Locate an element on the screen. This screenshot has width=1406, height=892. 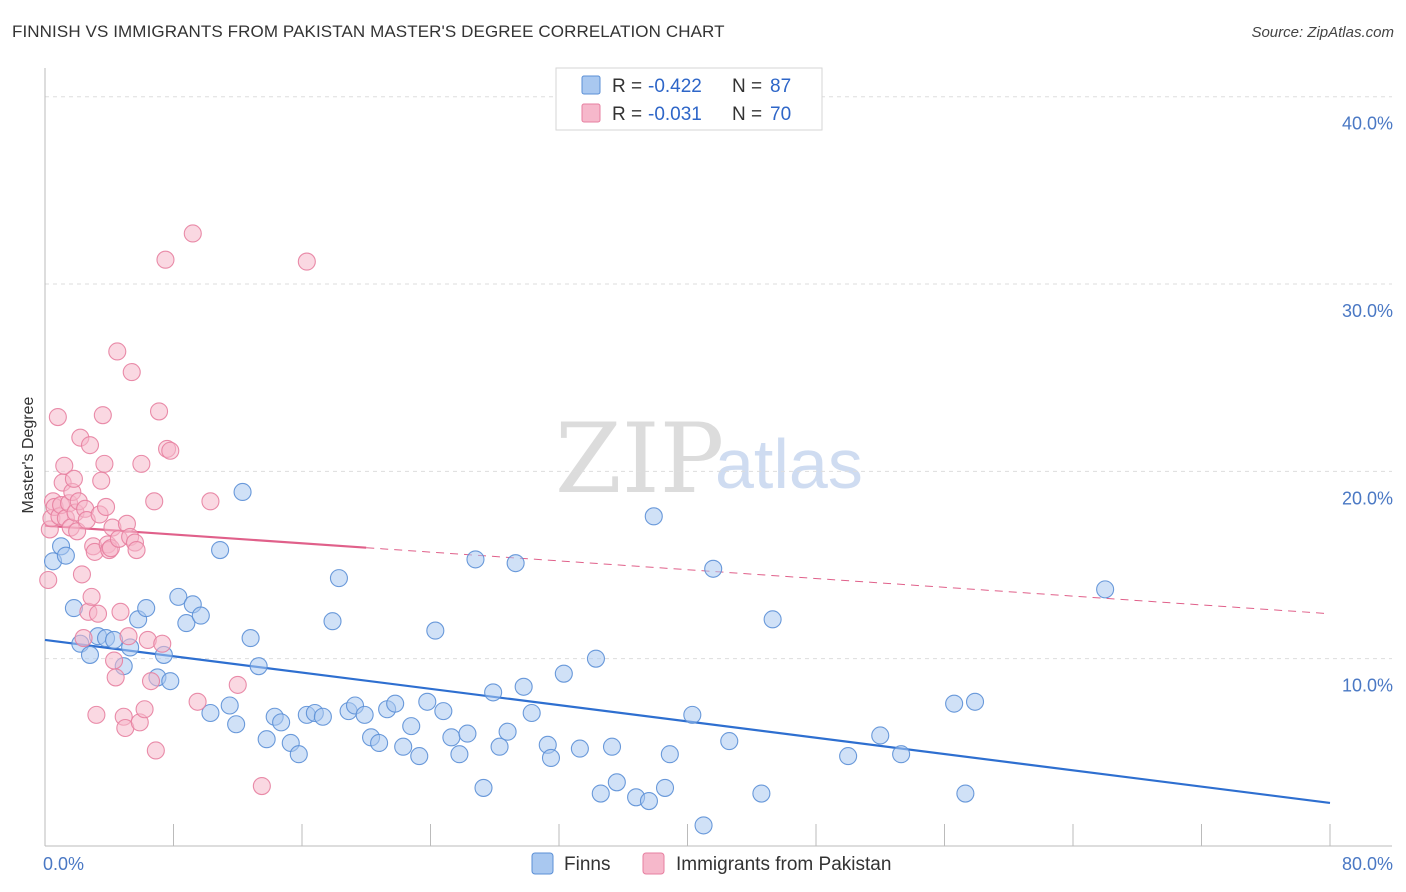
pakistan-trend-line is located at coordinates (205, 536).